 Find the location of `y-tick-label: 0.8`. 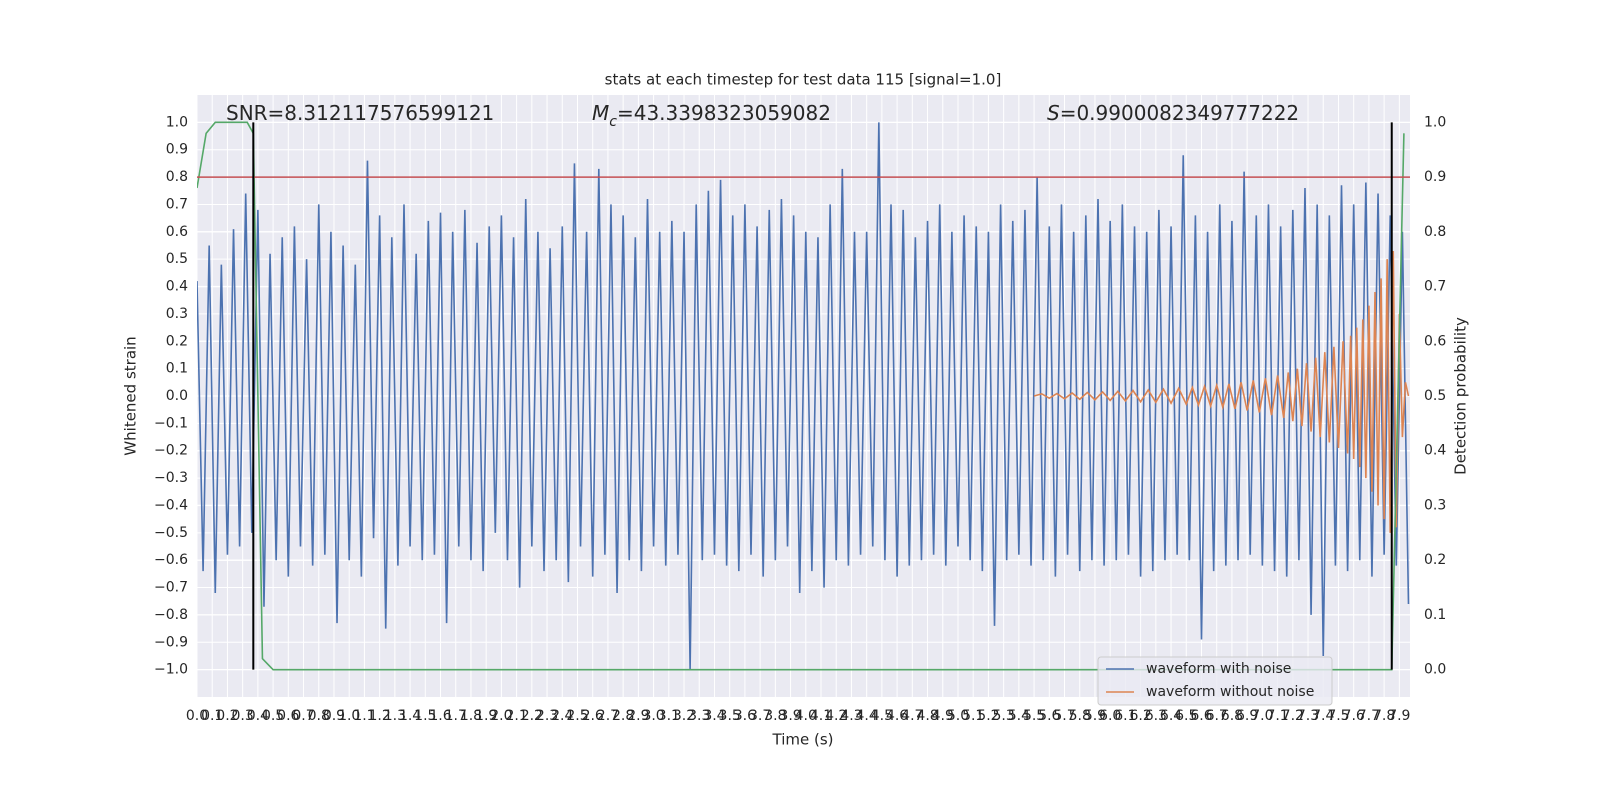

y-tick-label: 0.8 is located at coordinates (177, 177).